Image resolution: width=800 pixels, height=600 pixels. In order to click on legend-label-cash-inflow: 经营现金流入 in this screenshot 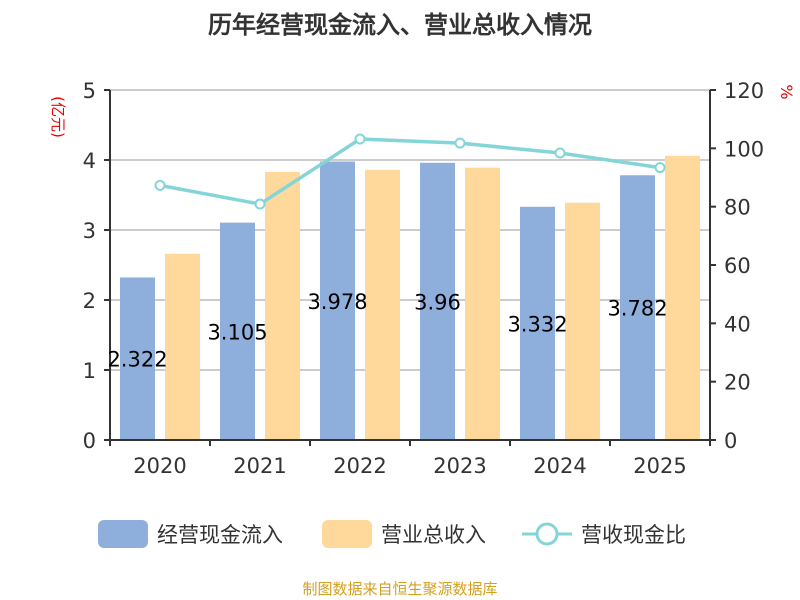, I will do `click(220, 535)`.